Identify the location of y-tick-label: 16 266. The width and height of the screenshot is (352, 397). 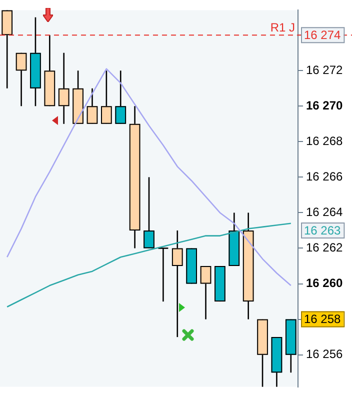
(325, 176).